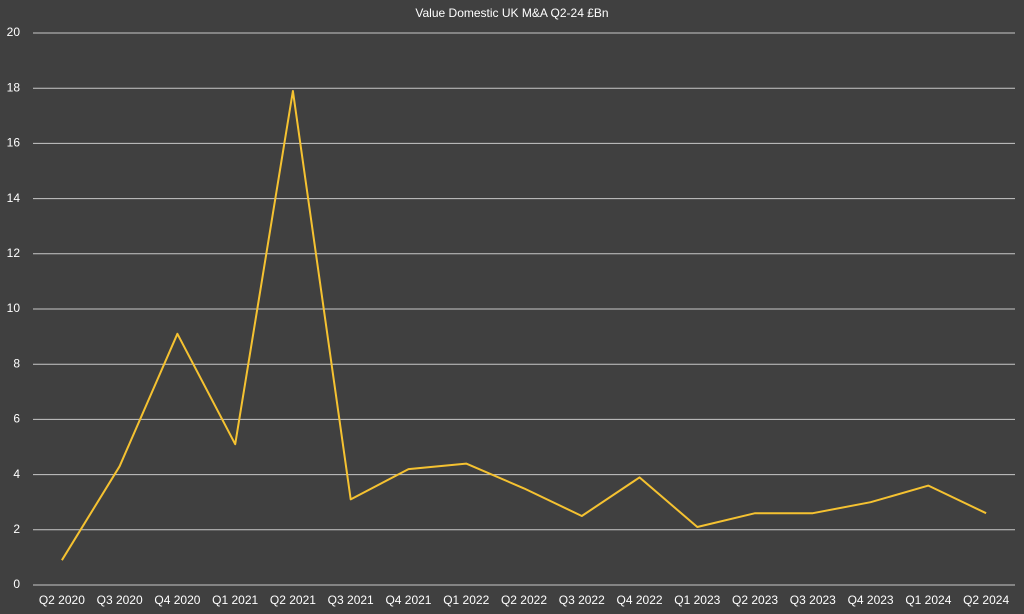 Image resolution: width=1024 pixels, height=614 pixels. What do you see at coordinates (928, 600) in the screenshot?
I see `x-tick-label: Q1 2024` at bounding box center [928, 600].